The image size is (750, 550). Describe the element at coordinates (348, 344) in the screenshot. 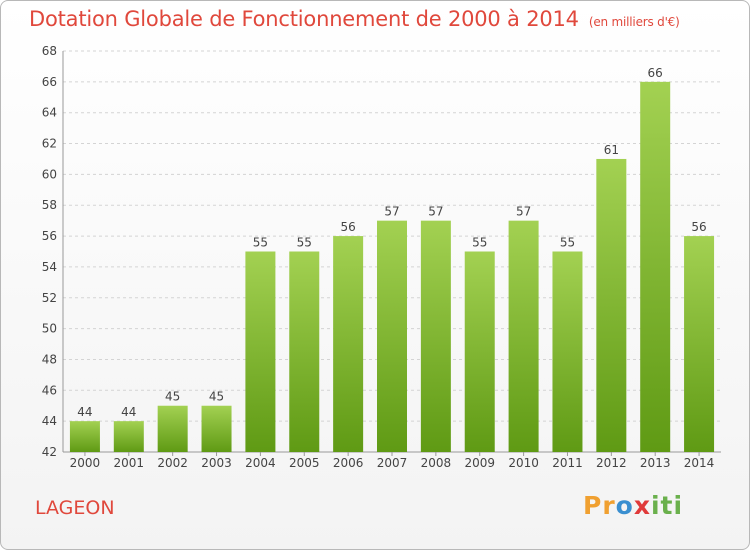

I see `bar-2006` at that location.